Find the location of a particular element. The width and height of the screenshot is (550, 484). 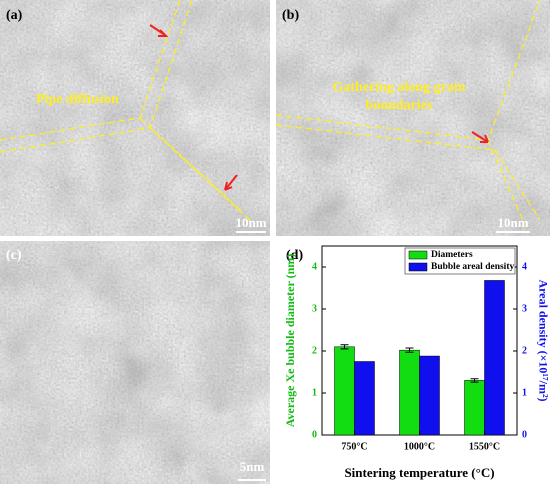

annotation: Pipe diffusion is located at coordinates (77, 99).